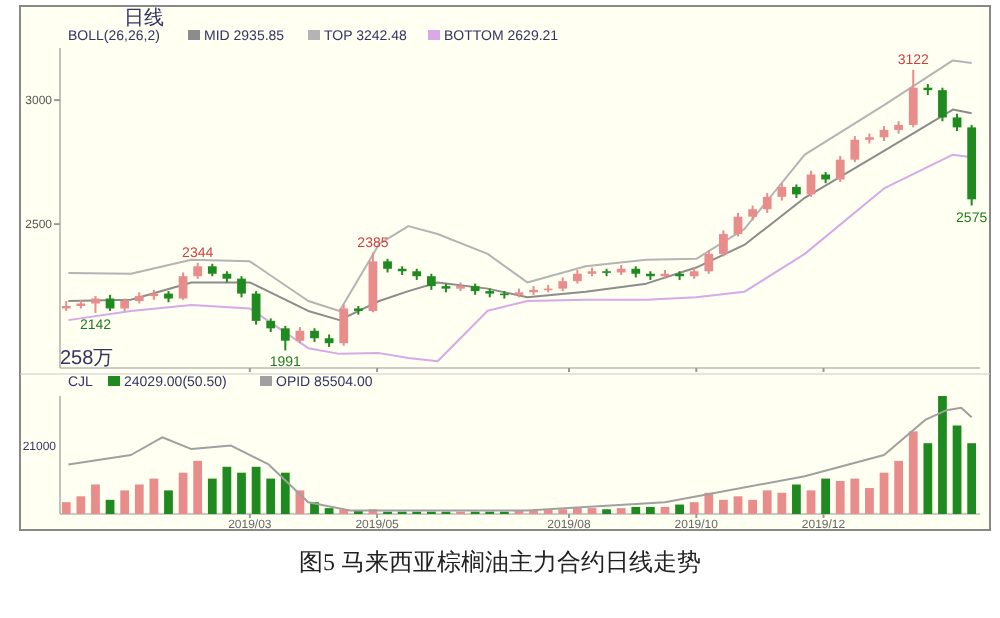  What do you see at coordinates (500, 562) in the screenshot?
I see `text: 图5 马来西亚棕榈油主力合约日线走势` at bounding box center [500, 562].